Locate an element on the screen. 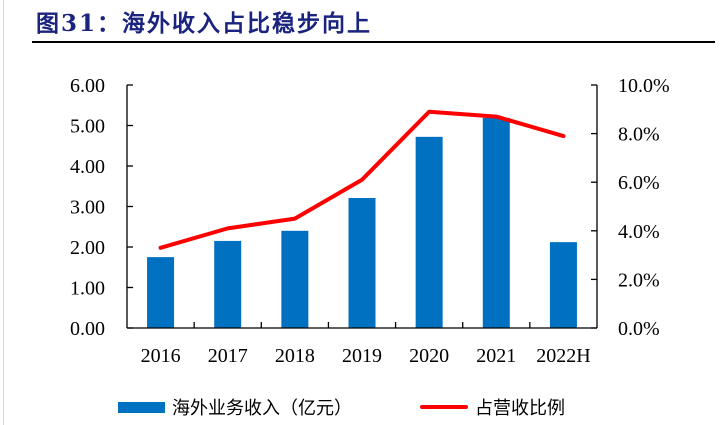 The image size is (723, 425). right-axis-tick-label: 0.0% is located at coordinates (639, 329).